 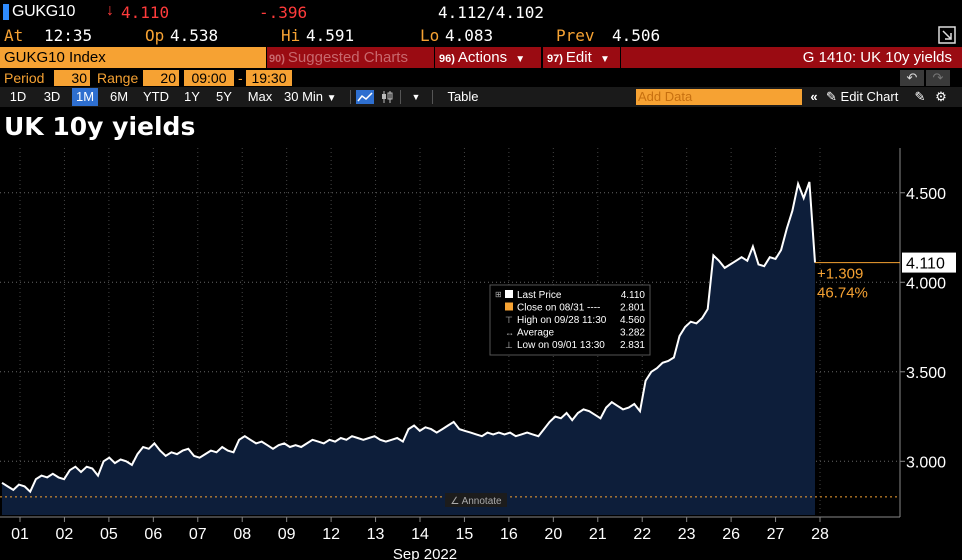 What do you see at coordinates (926, 283) in the screenshot?
I see `y-tick-label: 4.000` at bounding box center [926, 283].